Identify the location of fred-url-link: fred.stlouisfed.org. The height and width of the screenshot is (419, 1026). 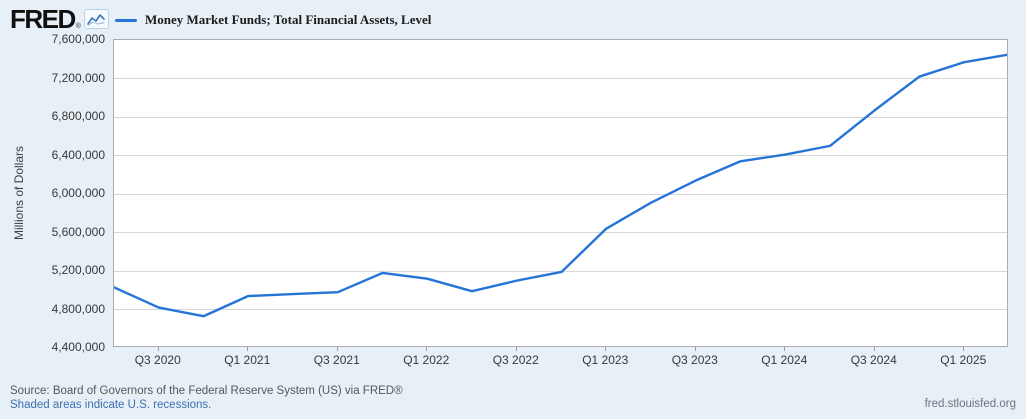
(970, 404).